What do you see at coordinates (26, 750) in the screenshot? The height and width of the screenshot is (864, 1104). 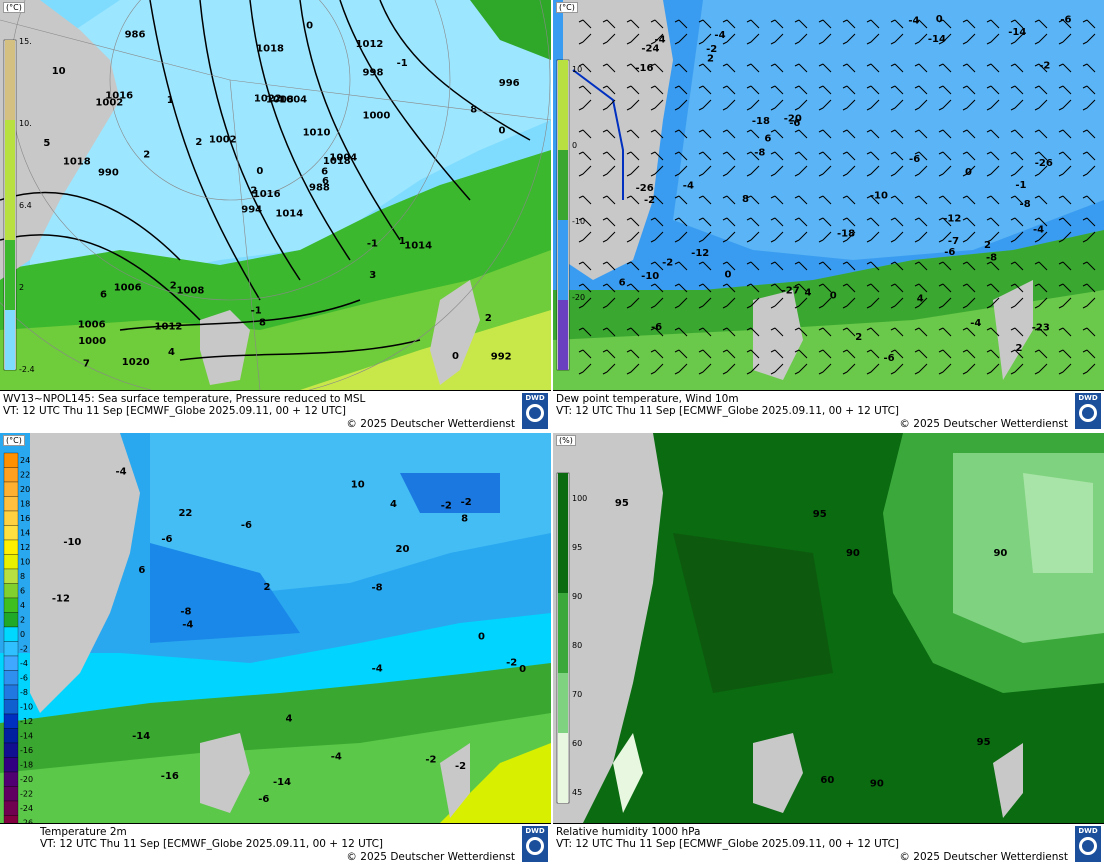 I see `scale-label: -16` at bounding box center [26, 750].